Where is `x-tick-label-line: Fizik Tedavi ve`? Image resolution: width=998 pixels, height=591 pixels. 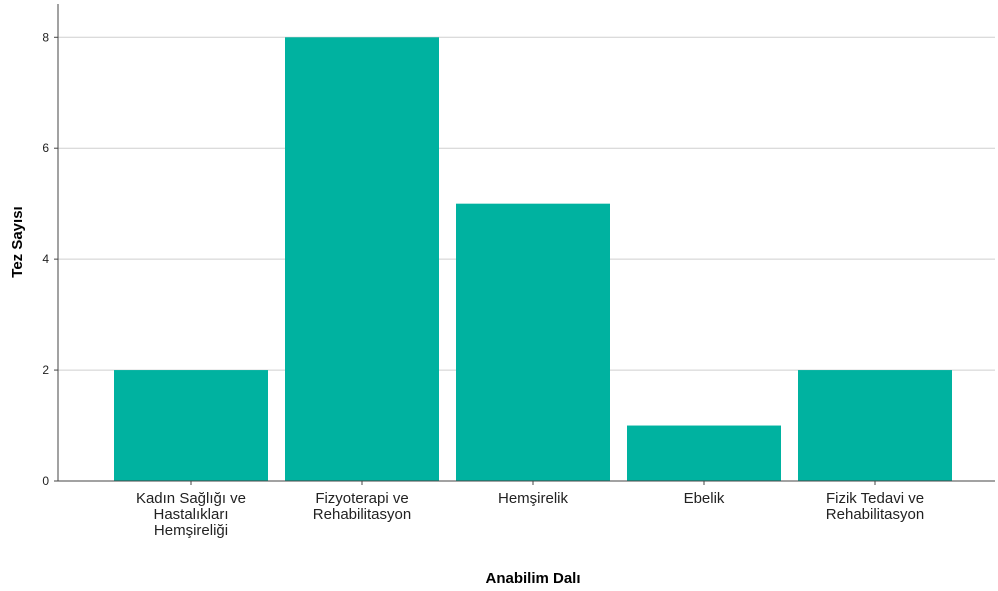
x-tick-label-line: Fizik Tedavi ve is located at coordinates (875, 498).